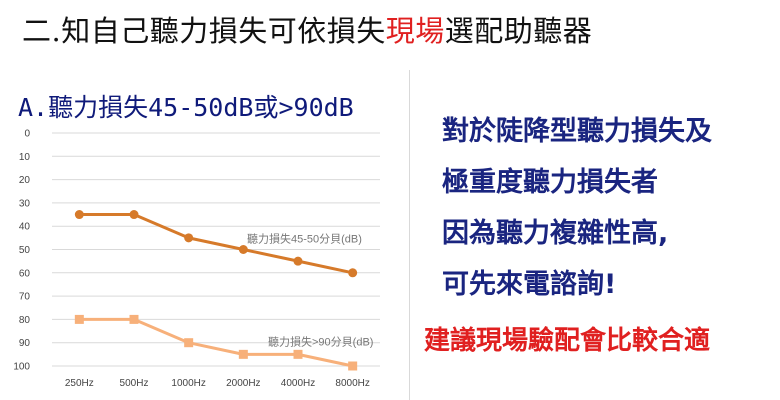  I want to click on x-tick-label: 250Hz, so click(79, 383).